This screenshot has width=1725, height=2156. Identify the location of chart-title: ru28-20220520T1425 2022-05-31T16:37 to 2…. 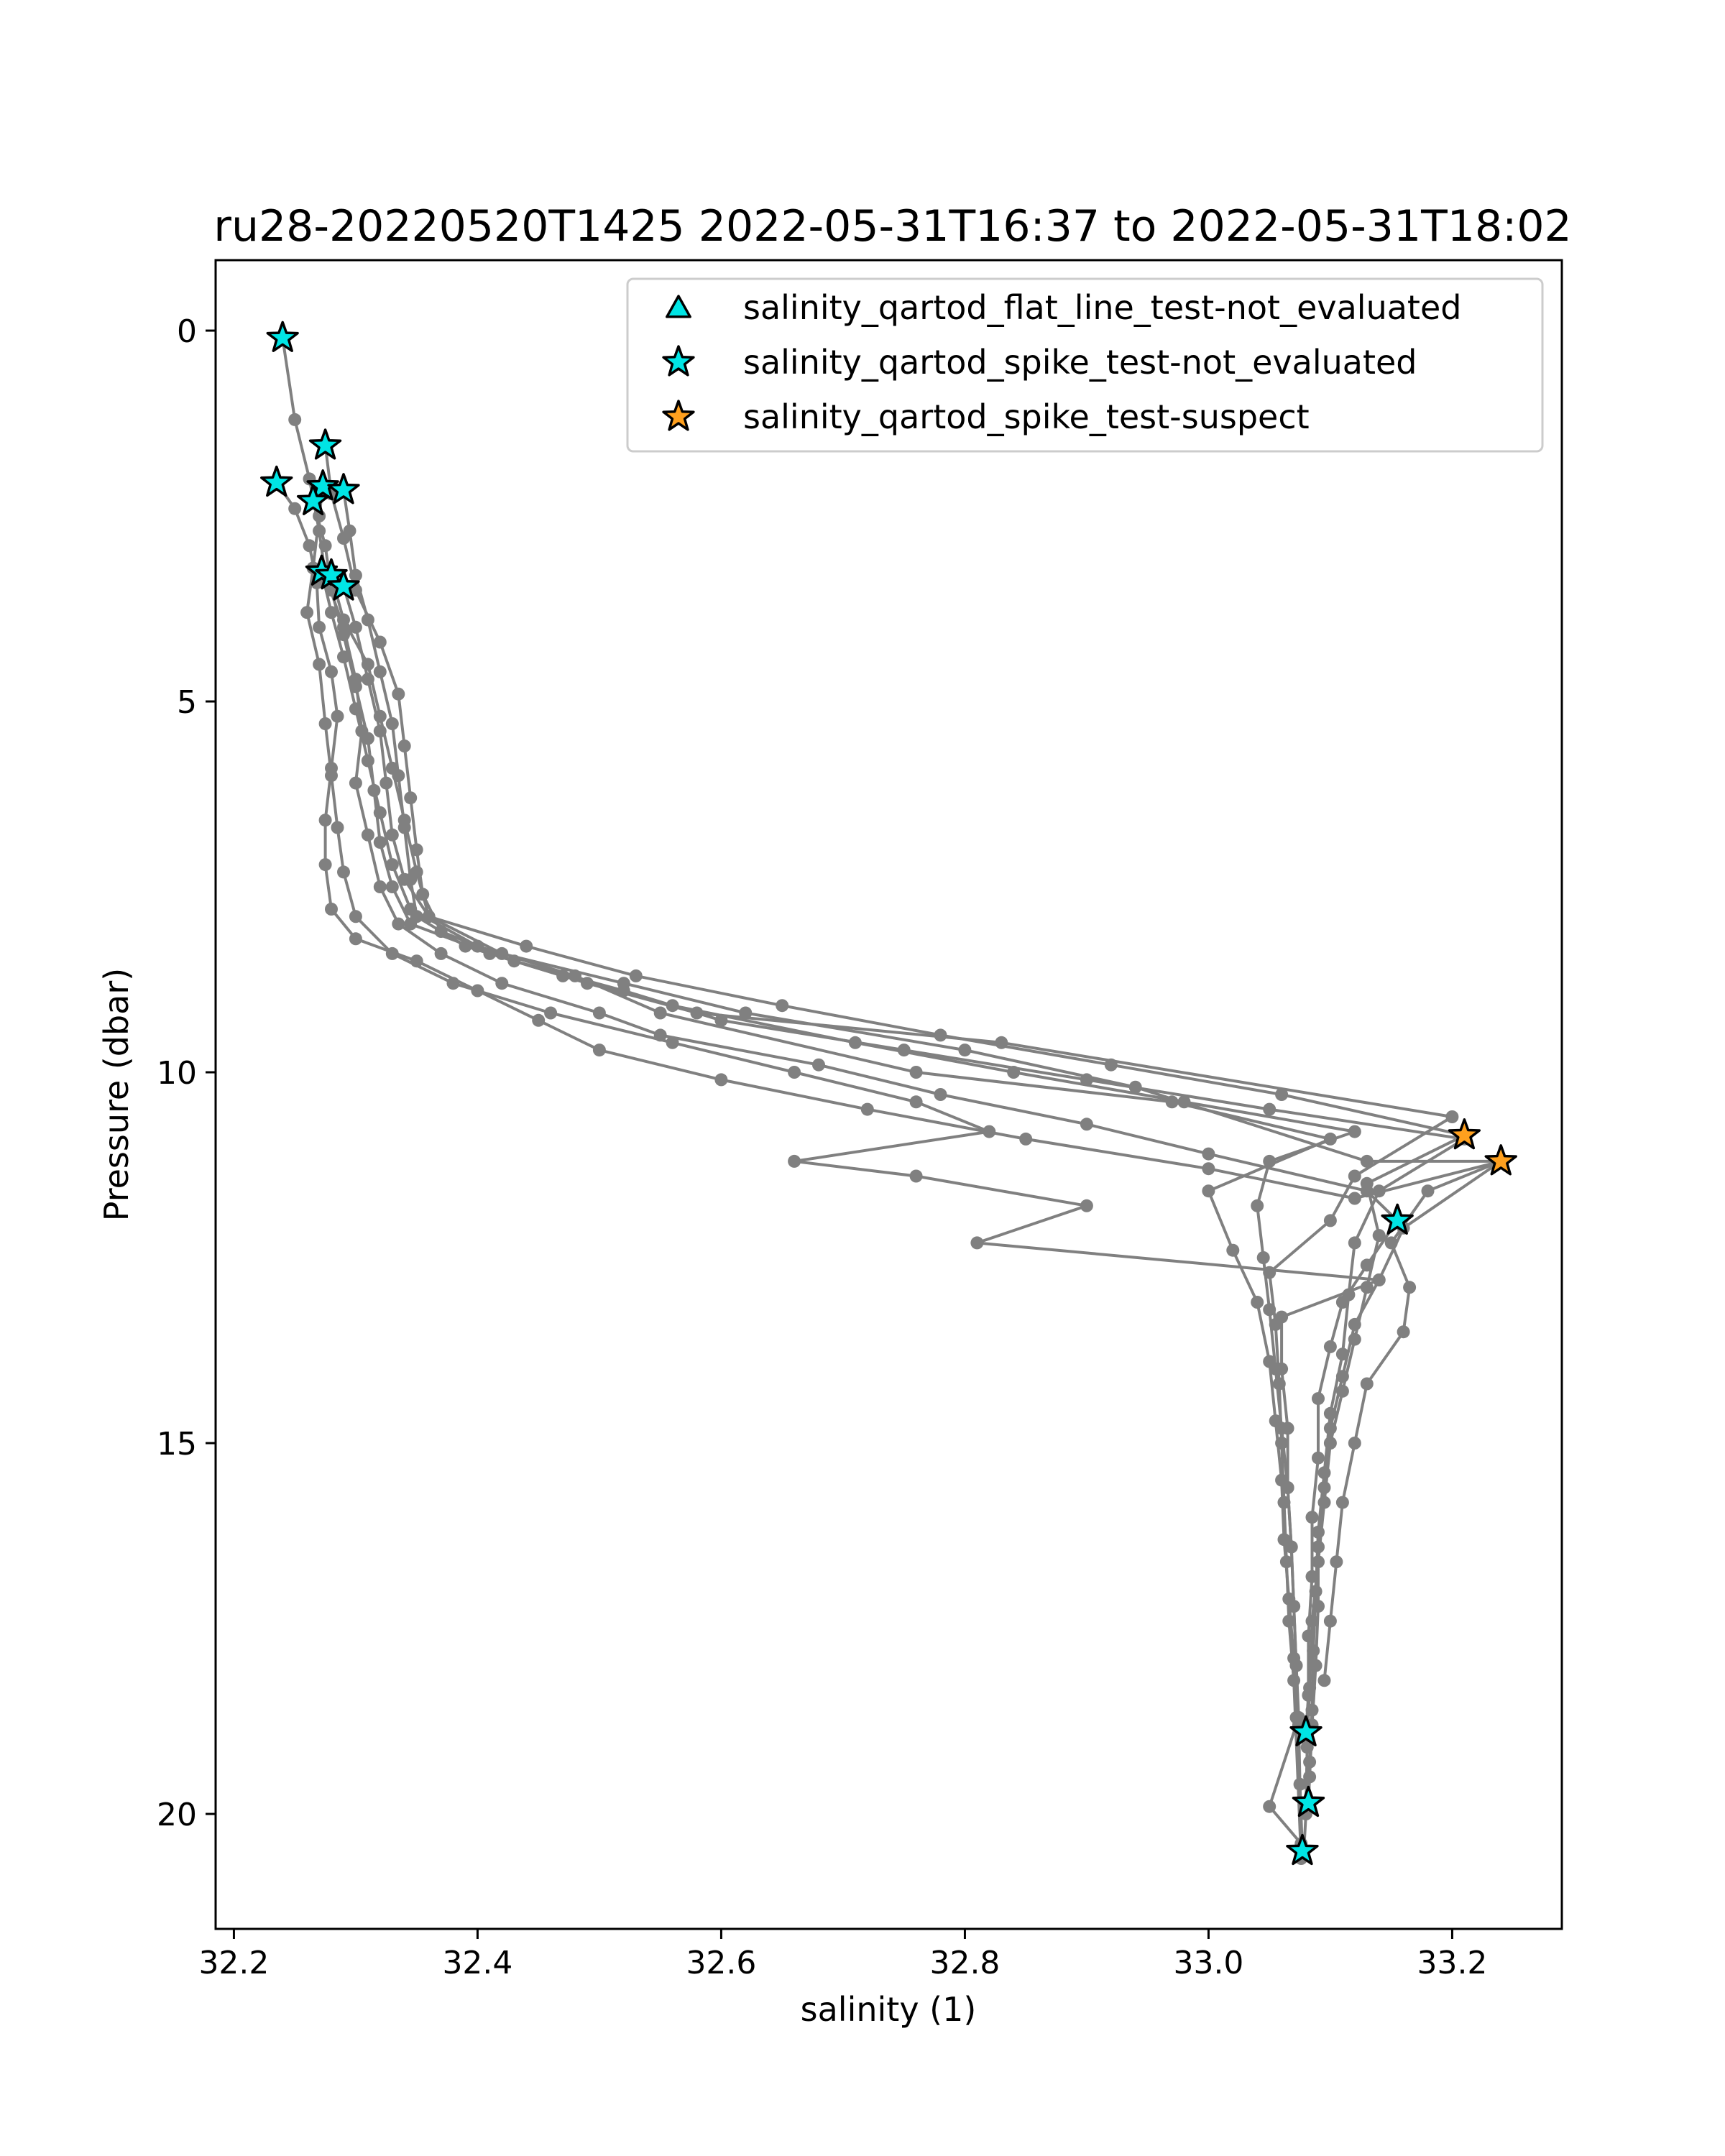
(892, 227).